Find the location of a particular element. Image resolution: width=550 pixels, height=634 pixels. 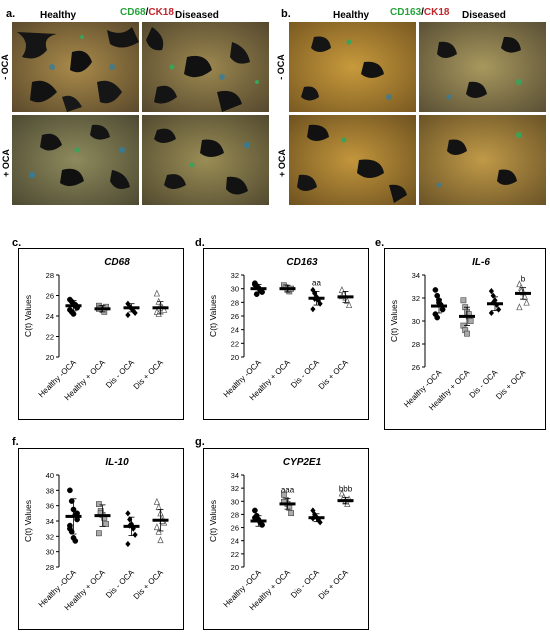

panel-a-col-healthy: Healthy is located at coordinates (58, 15).